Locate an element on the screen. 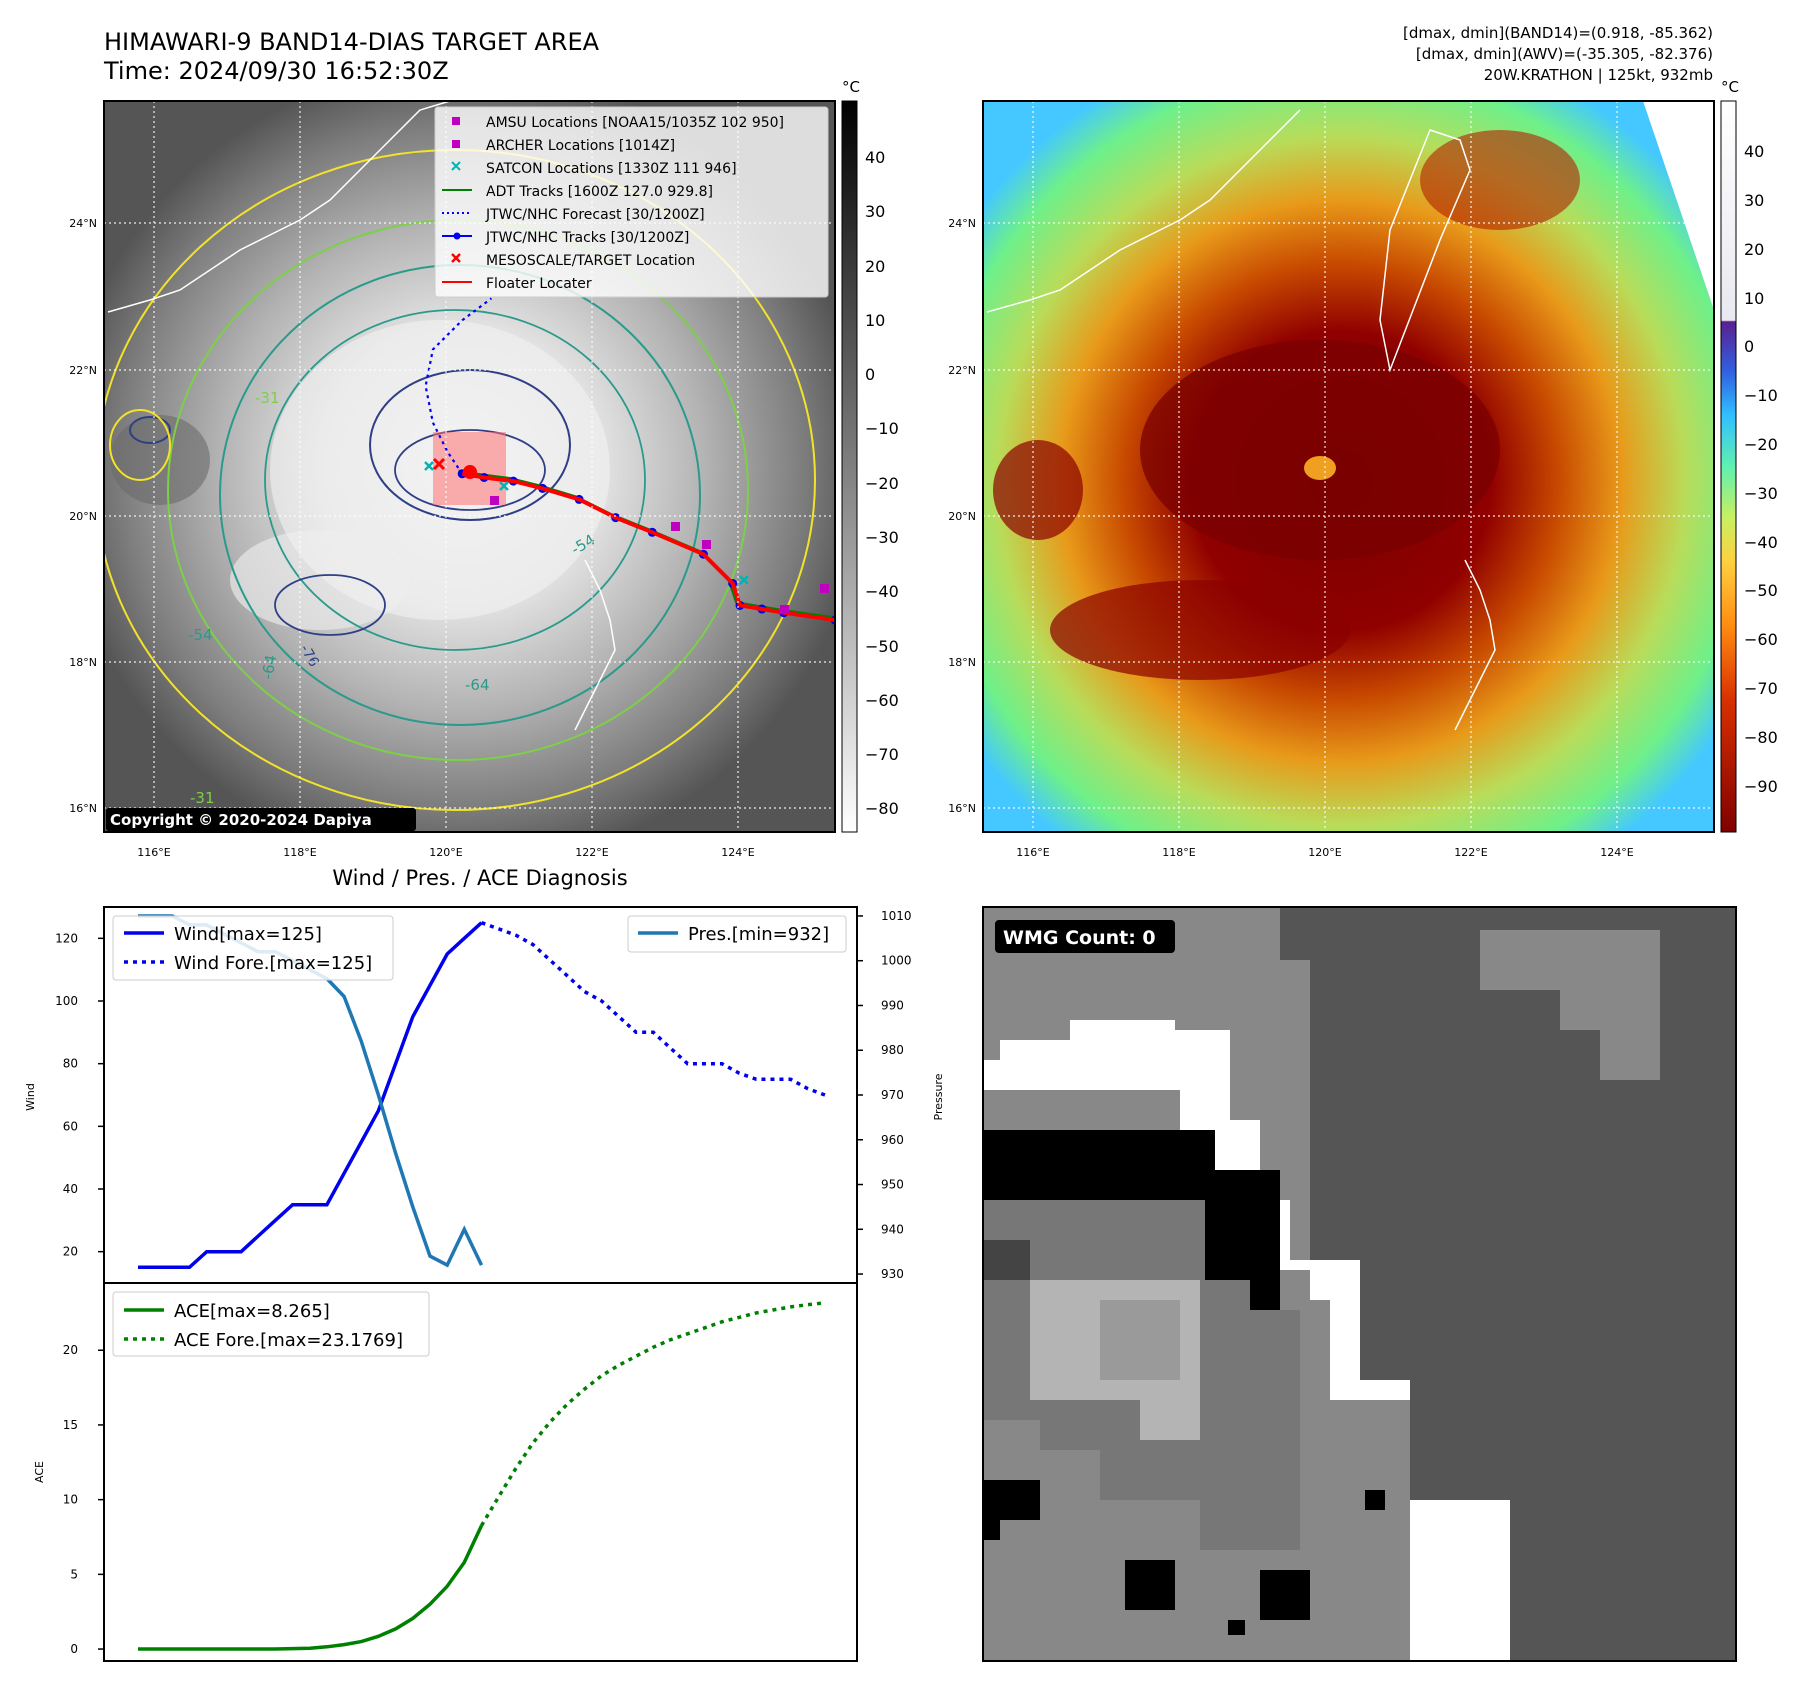 The image size is (1797, 1690). legend-label: AMSU Locations [NOAA15/1035Z 102 950] is located at coordinates (635, 123).